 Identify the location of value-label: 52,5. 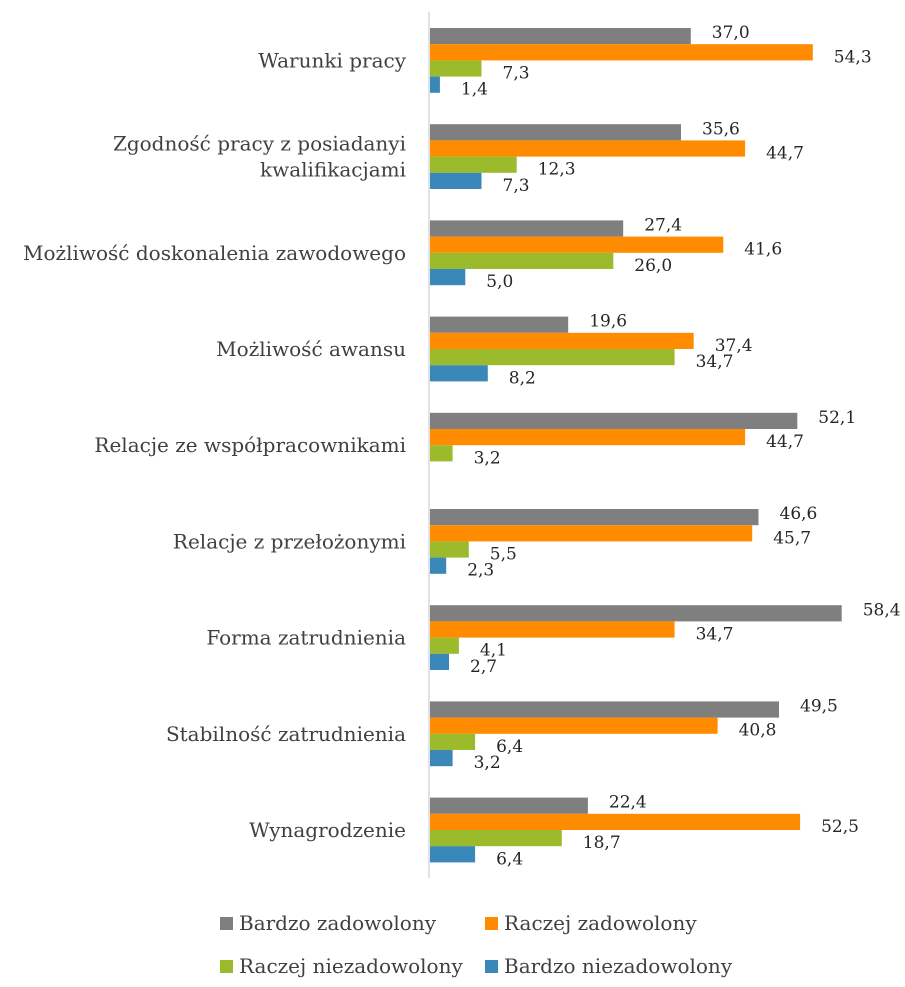
(840, 827).